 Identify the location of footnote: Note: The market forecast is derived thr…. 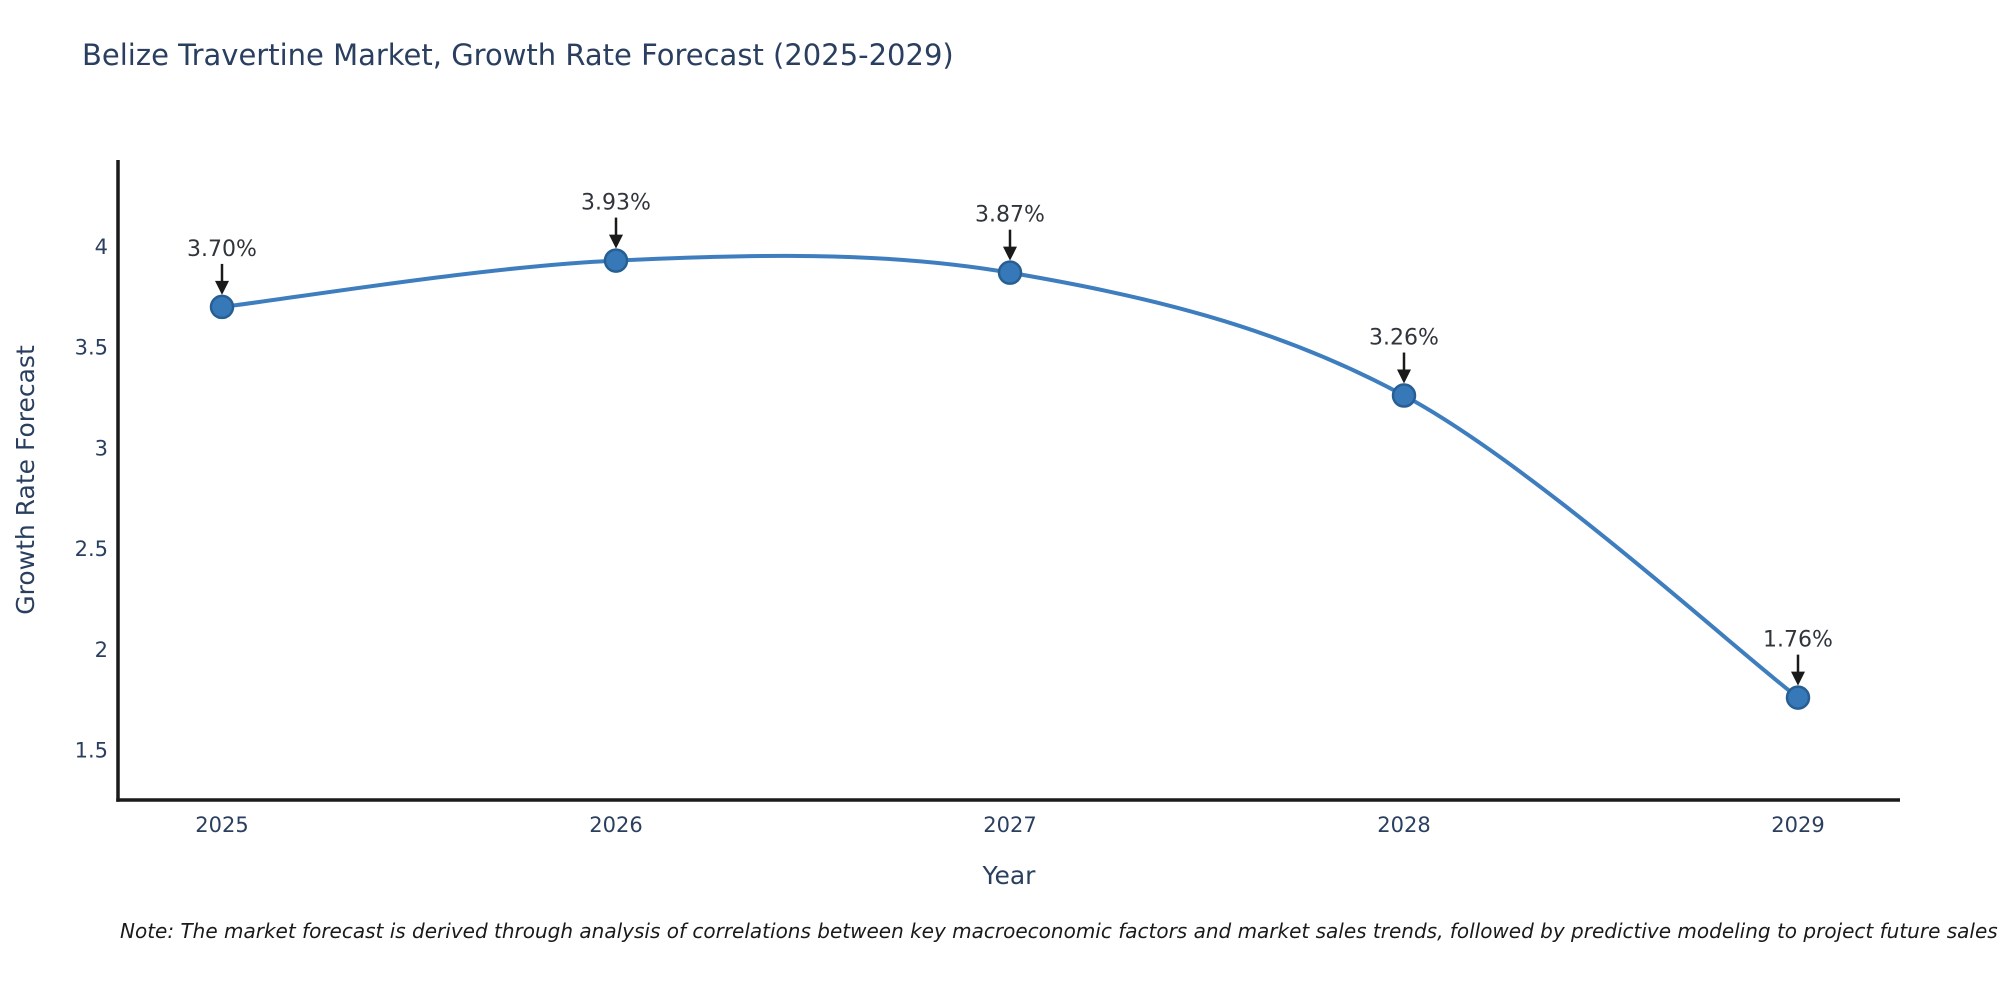
(1059, 931).